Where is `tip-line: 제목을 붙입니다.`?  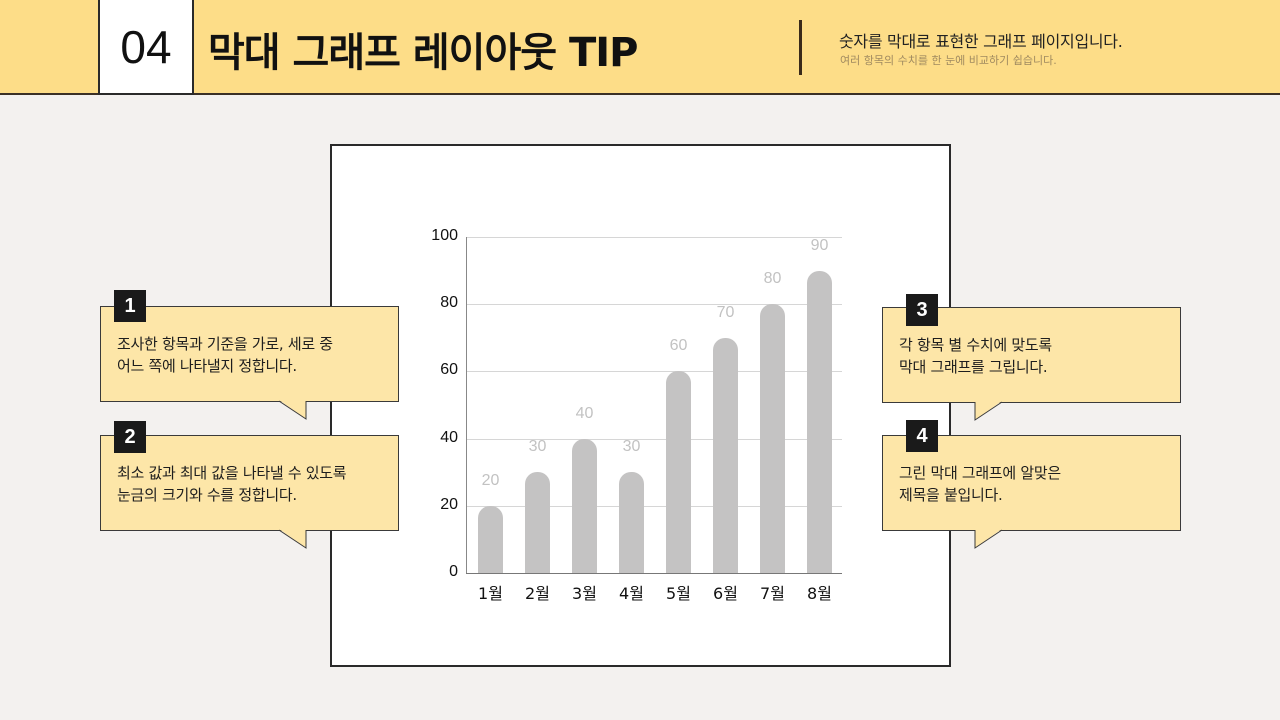
tip-line: 제목을 붙입니다. is located at coordinates (951, 495).